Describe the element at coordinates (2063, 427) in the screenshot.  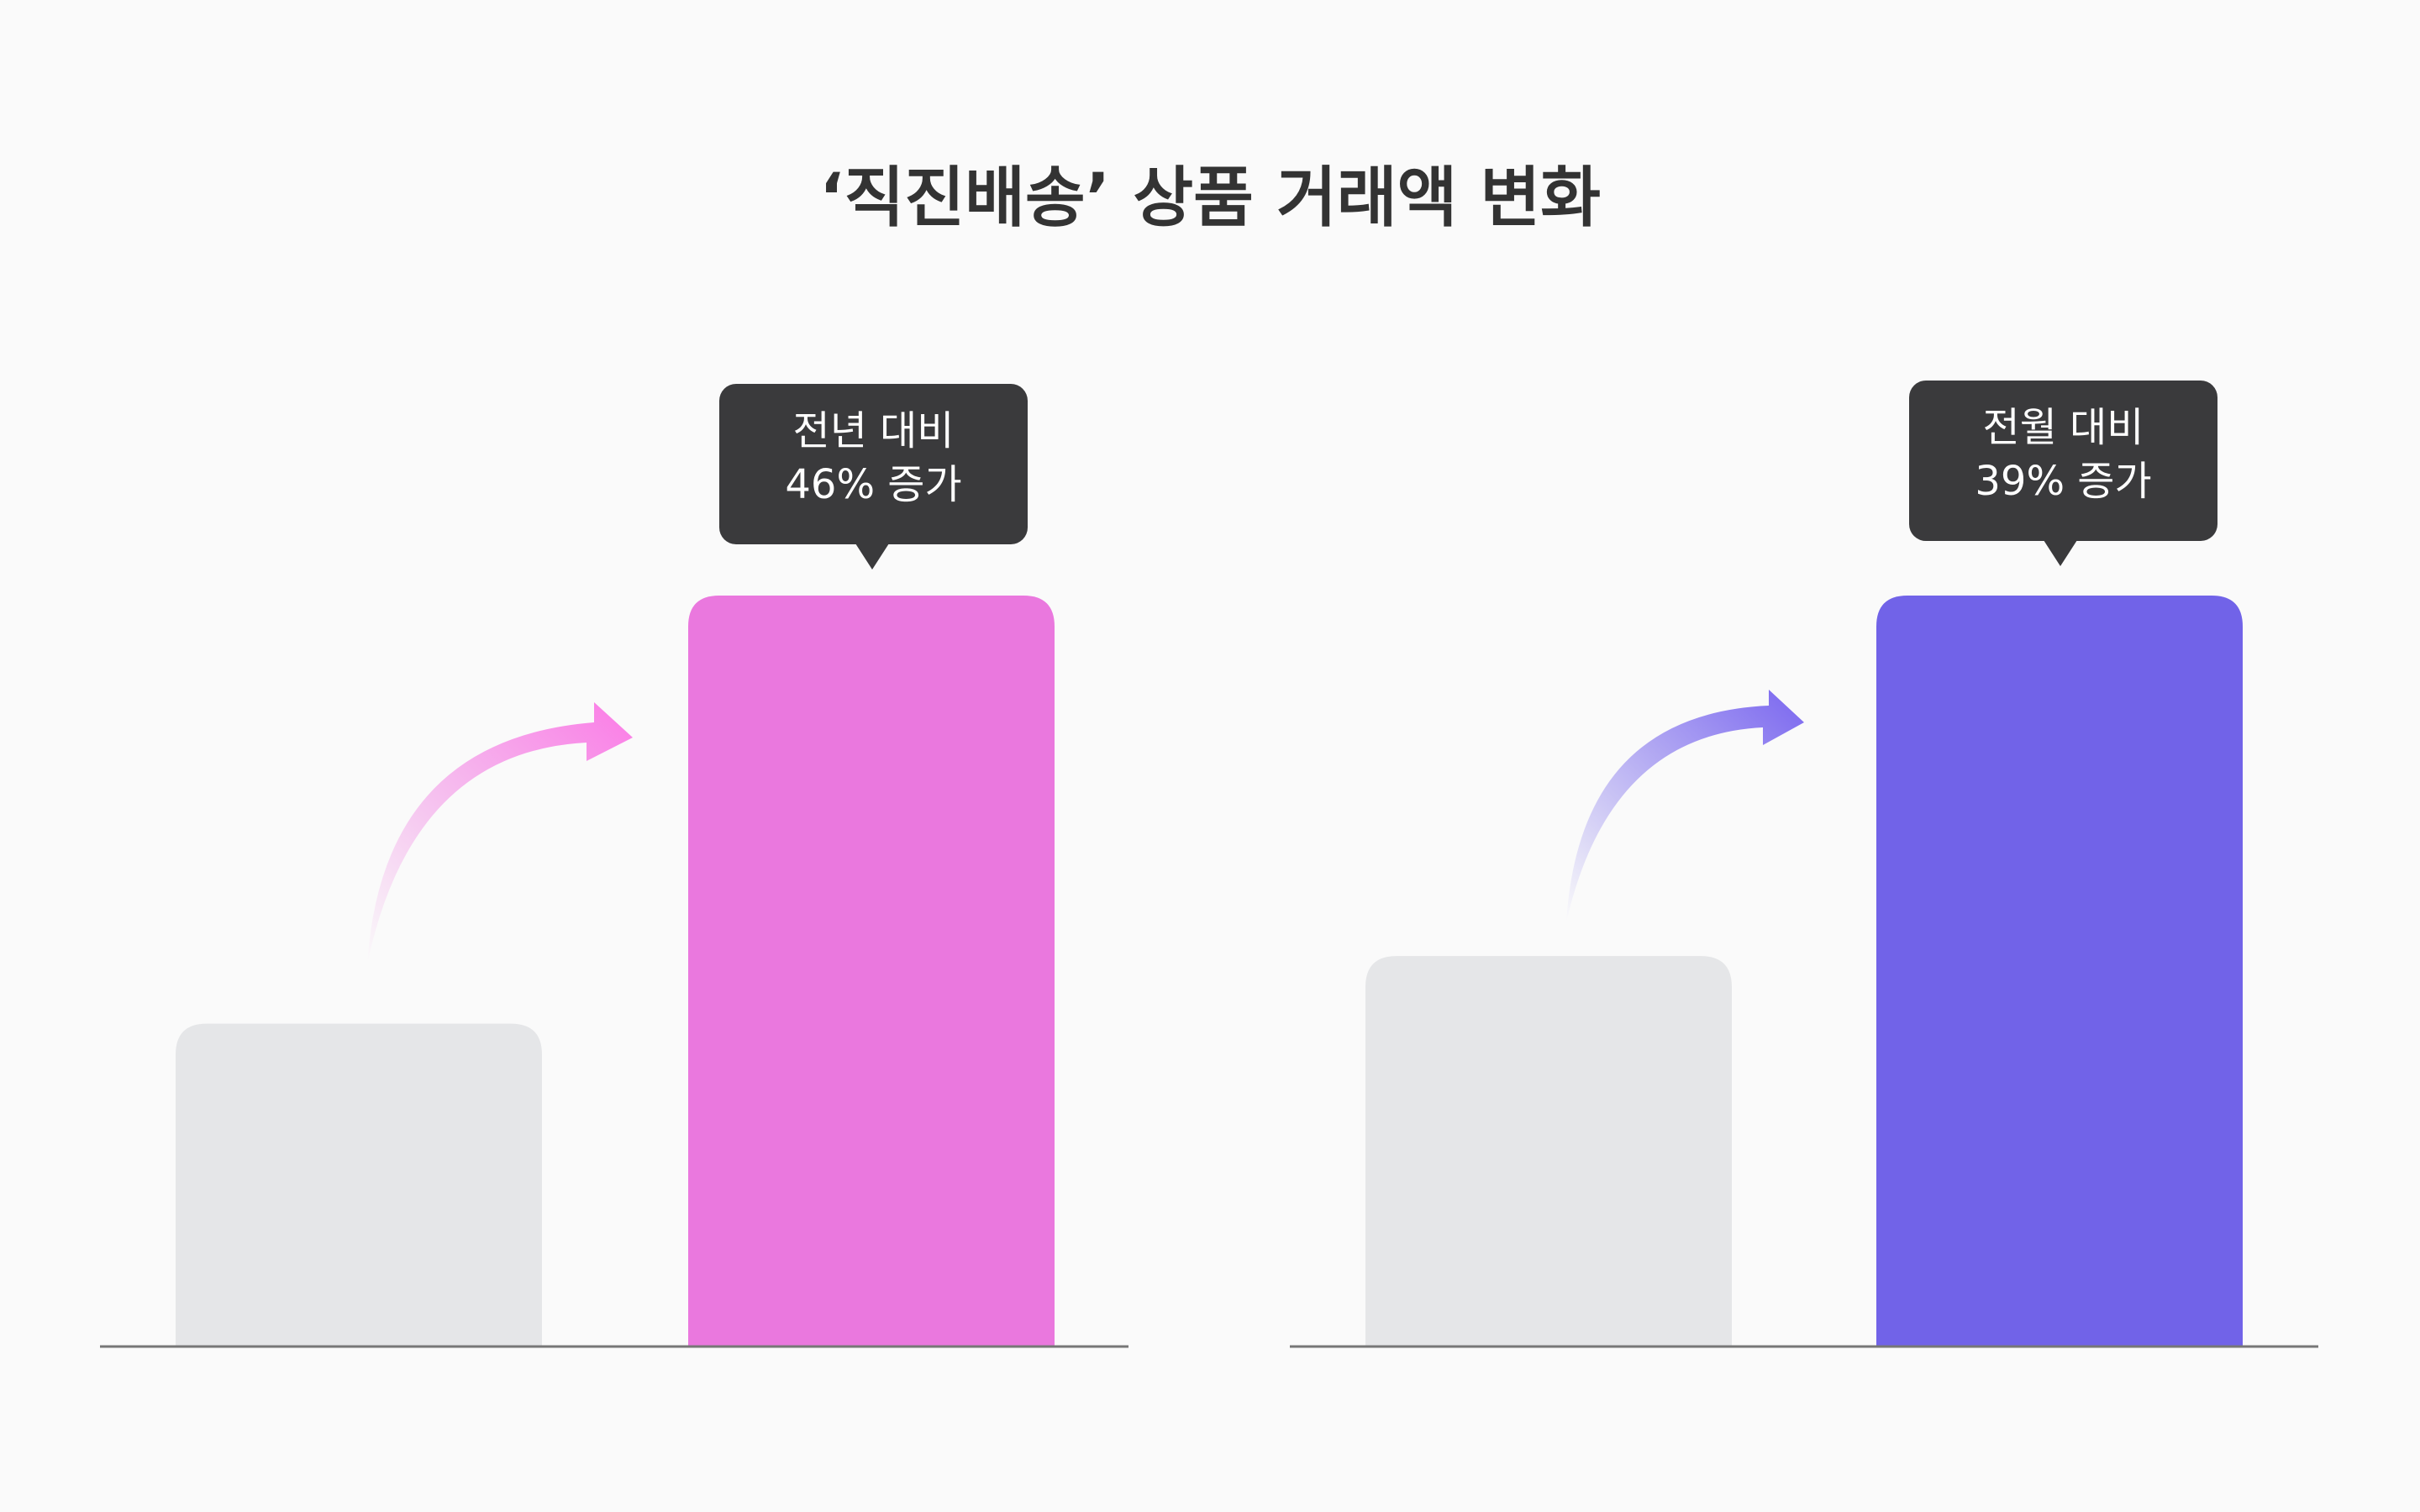
I see `annotation: 전월 대비` at that location.